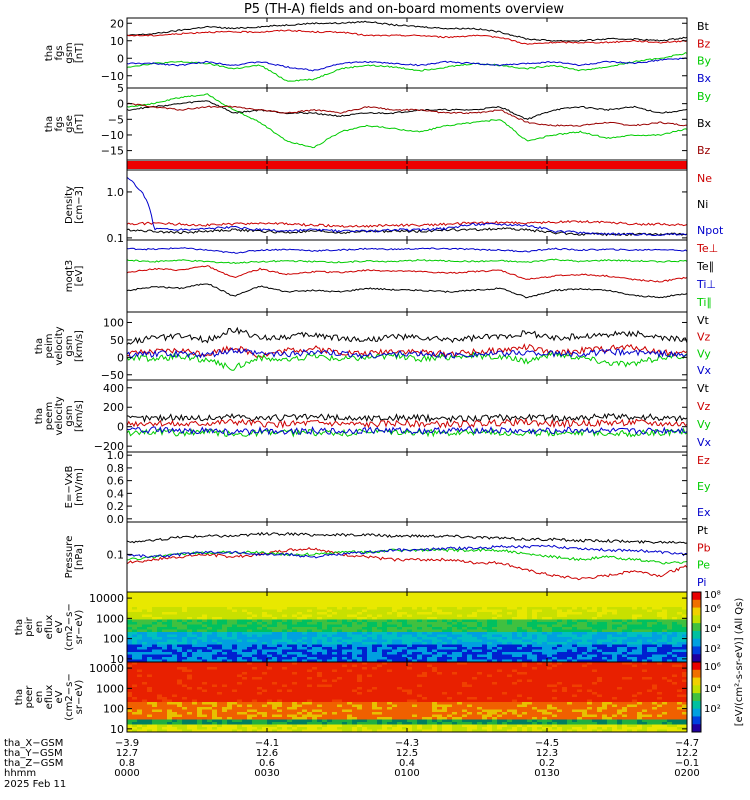  Describe the element at coordinates (106, 598) in the screenshot. I see `y-tick-label: 10000` at that location.